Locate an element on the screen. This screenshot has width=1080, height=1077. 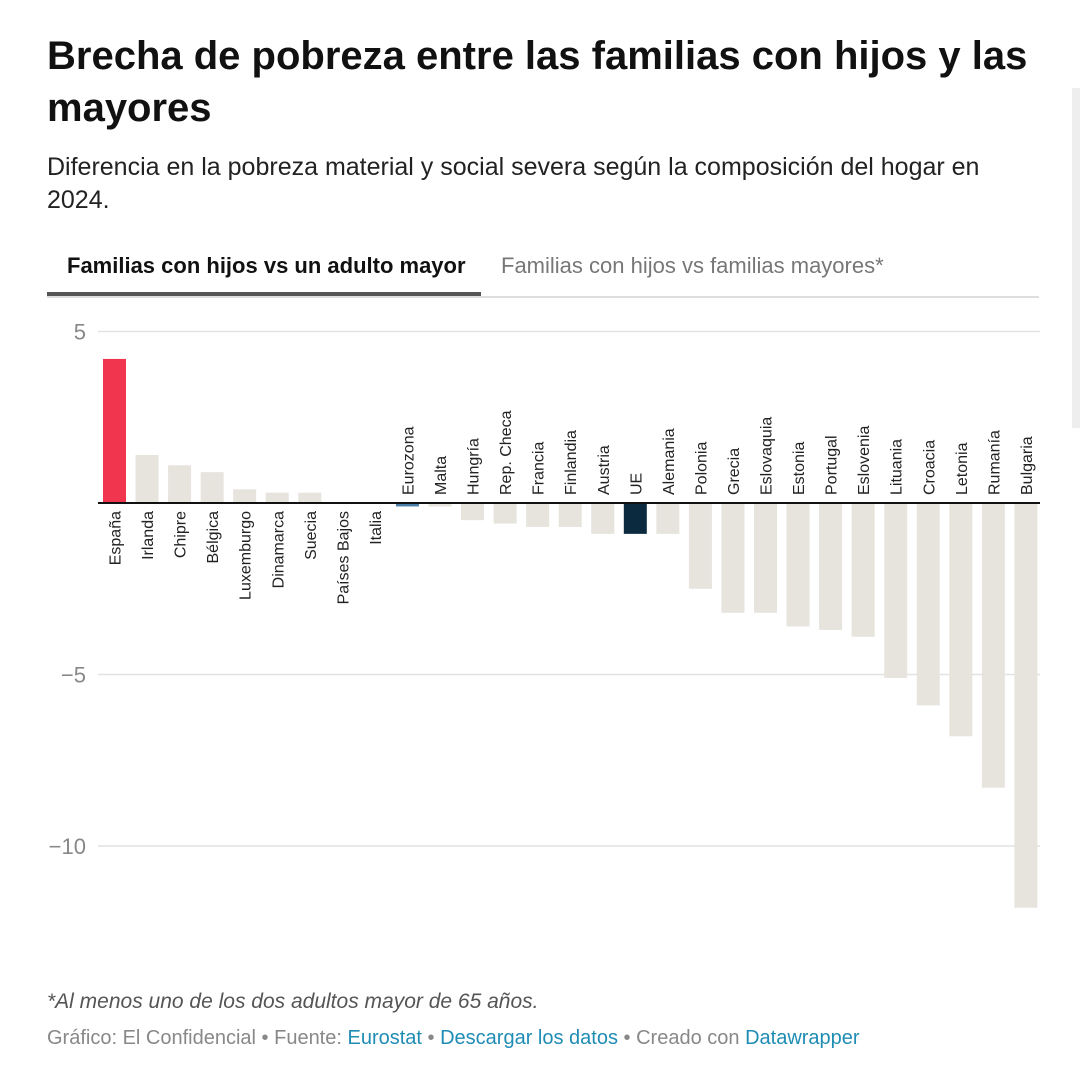
category-label: Bélgica is located at coordinates (213, 537).